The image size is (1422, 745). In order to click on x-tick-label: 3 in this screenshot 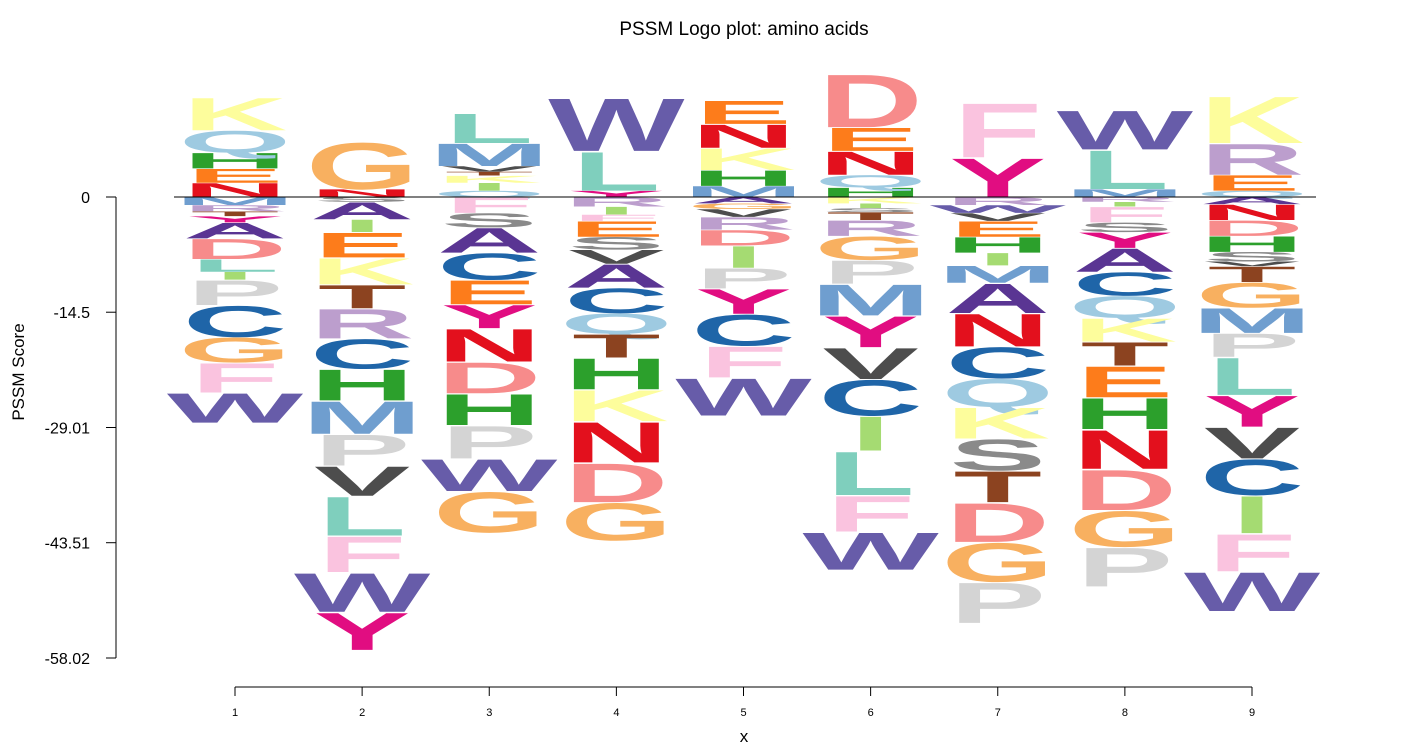, I will do `click(489, 713)`.